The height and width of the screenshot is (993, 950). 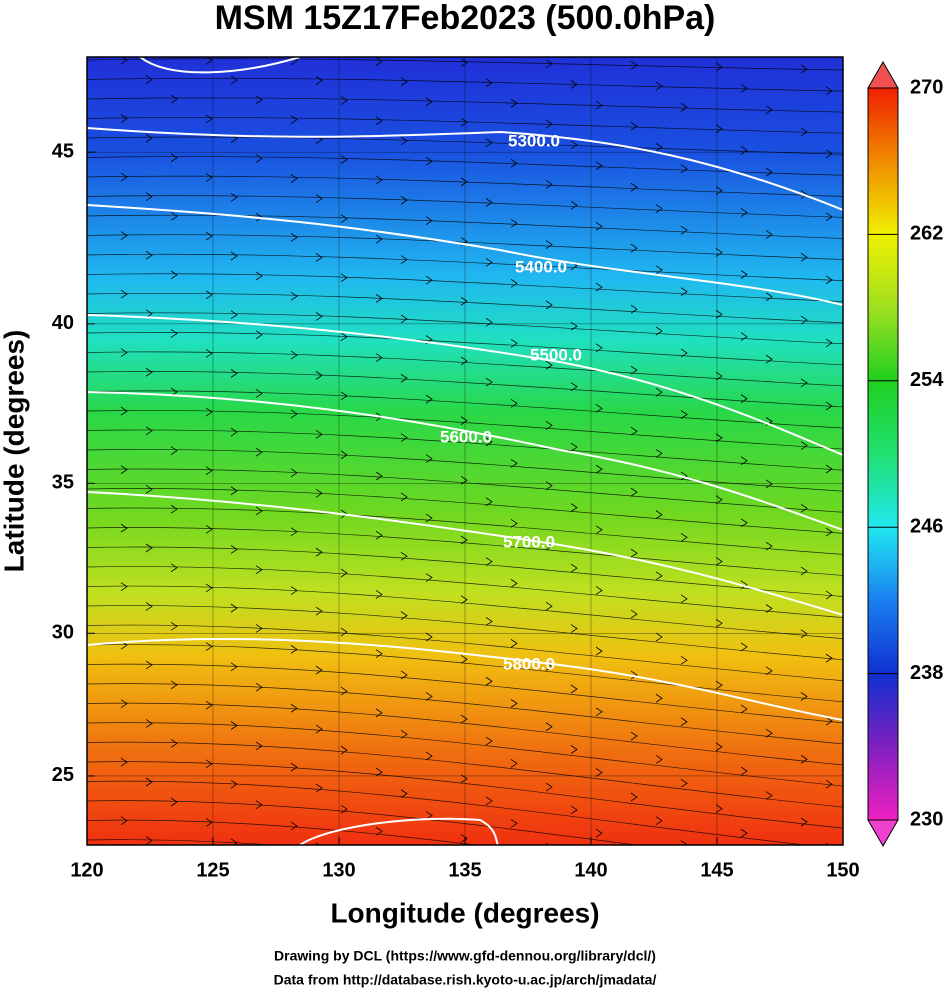 What do you see at coordinates (541, 266) in the screenshot?
I see `contour-label: 5400.0` at bounding box center [541, 266].